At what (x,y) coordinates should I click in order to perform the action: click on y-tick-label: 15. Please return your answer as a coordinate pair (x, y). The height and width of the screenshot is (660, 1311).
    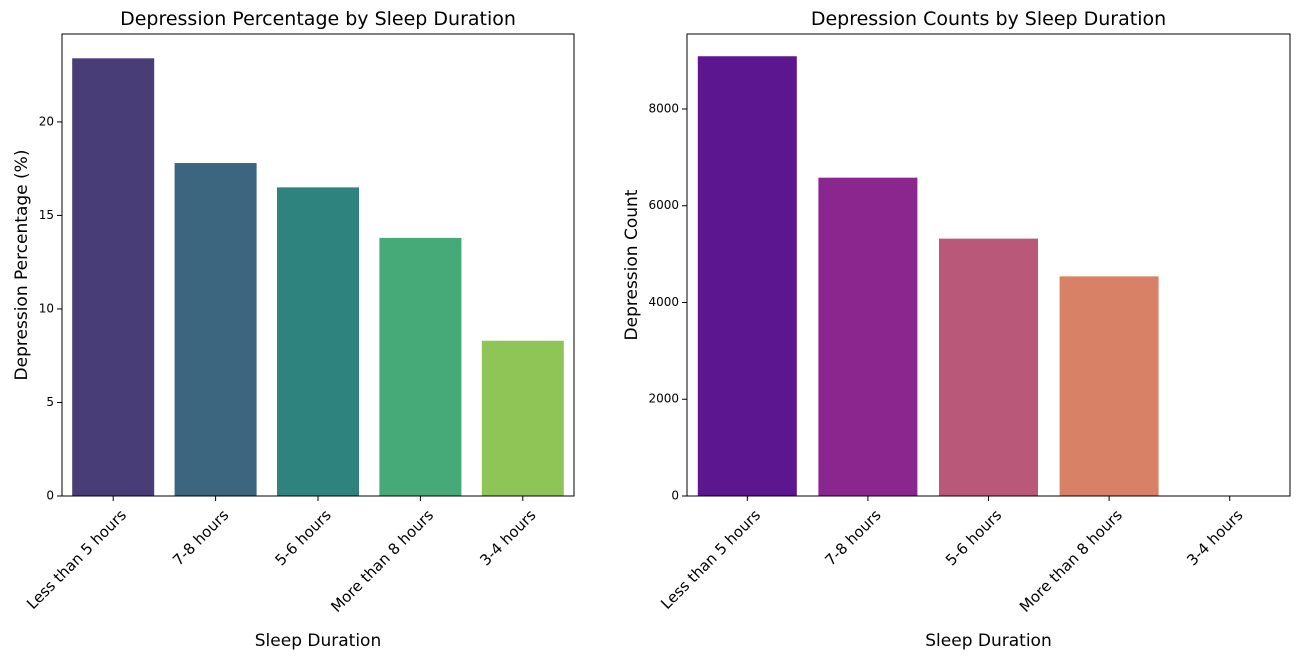
    Looking at the image, I should click on (46, 215).